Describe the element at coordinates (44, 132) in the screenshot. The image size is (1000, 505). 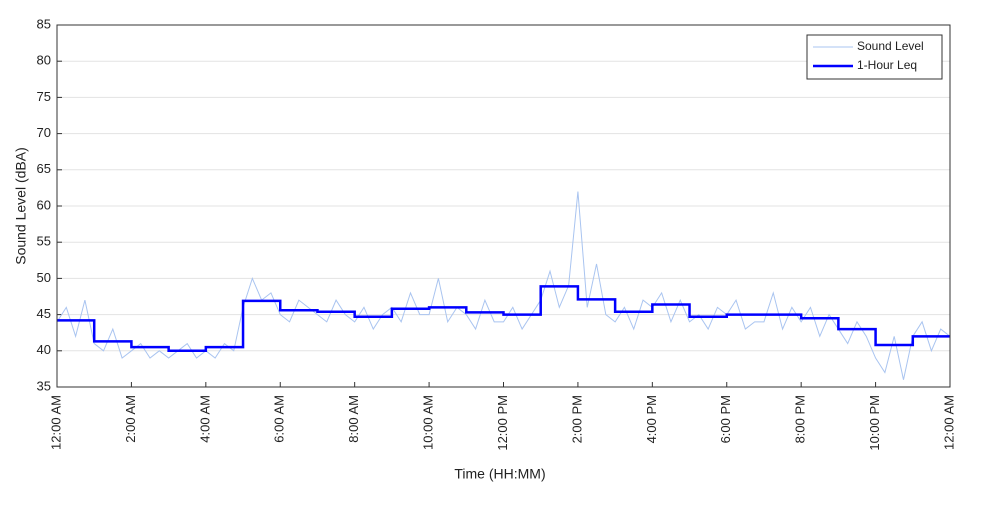
I see `y-tick-label: 70` at that location.